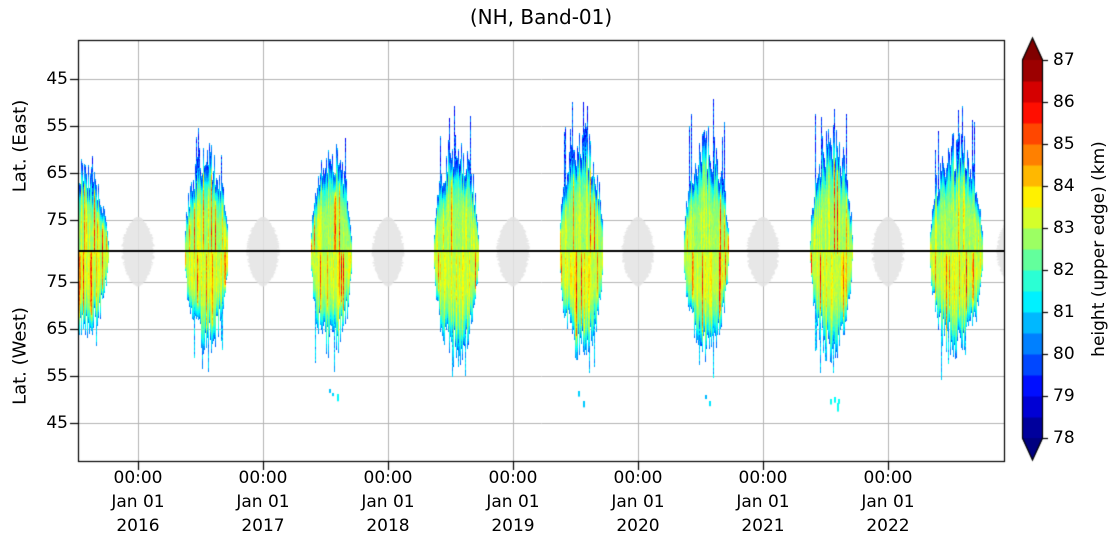 This screenshot has height=556, width=1118. I want to click on y-tick-label-east-65: 65, so click(57, 173).